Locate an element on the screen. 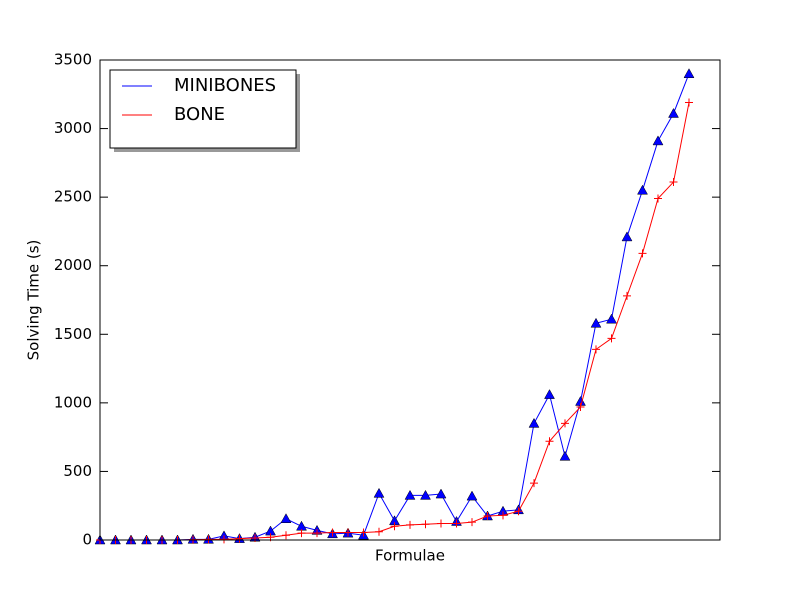 Image resolution: width=800 pixels, height=600 pixels. legend-label: BONE is located at coordinates (199, 114).